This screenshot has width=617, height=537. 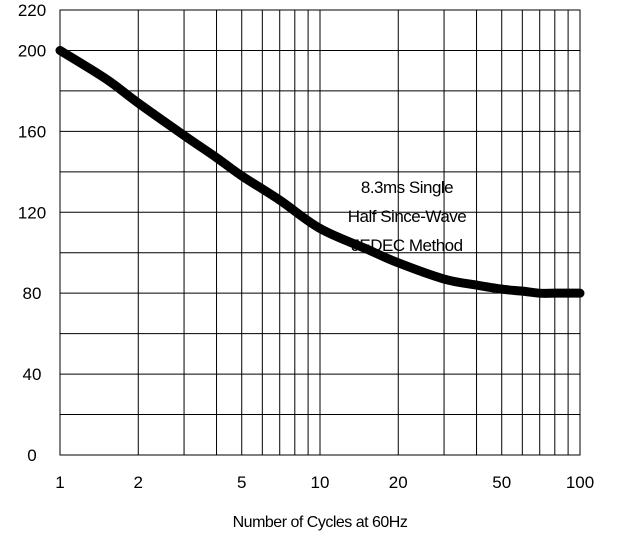 I want to click on x-tick-label: 1, so click(x=59, y=482).